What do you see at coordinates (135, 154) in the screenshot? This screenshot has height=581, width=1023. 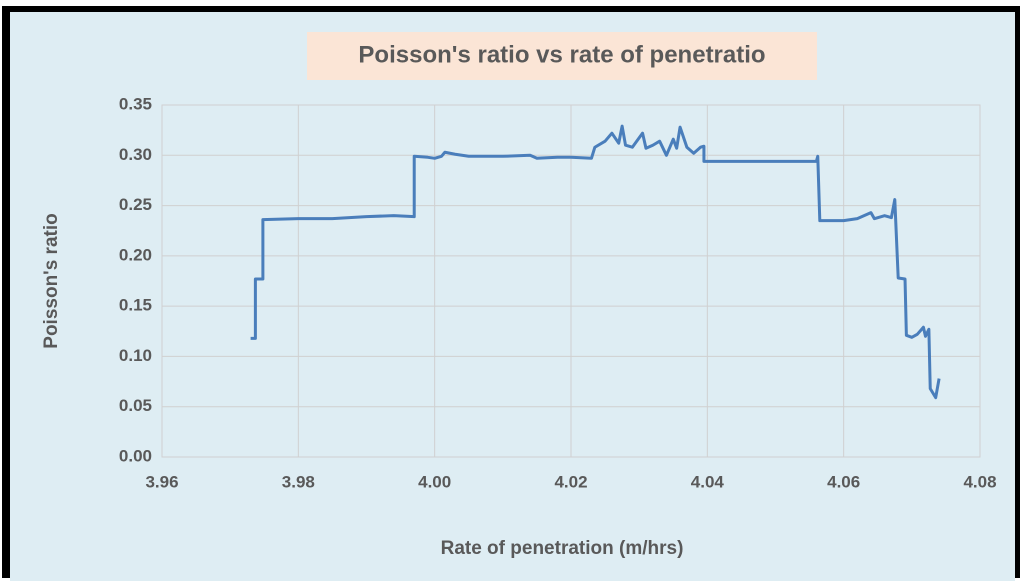 I see `y-tick-label: 0.30` at bounding box center [135, 154].